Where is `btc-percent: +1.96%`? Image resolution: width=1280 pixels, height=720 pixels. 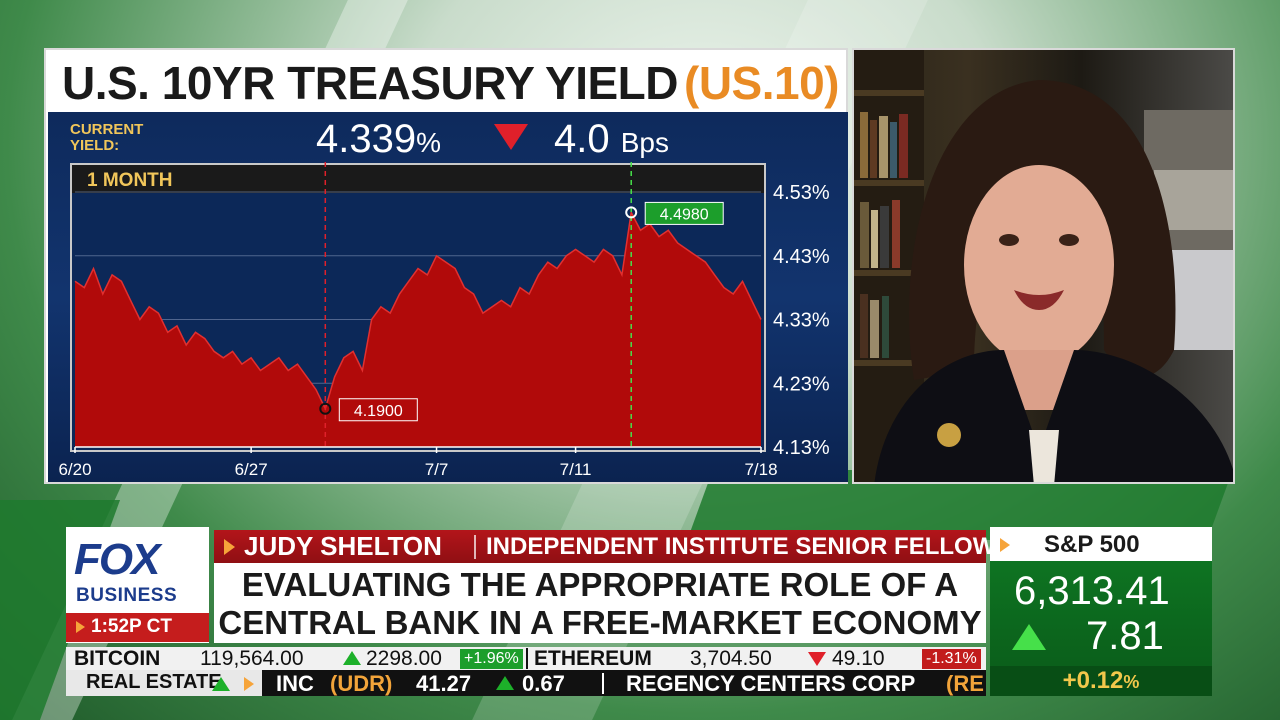 btc-percent: +1.96% is located at coordinates (491, 659).